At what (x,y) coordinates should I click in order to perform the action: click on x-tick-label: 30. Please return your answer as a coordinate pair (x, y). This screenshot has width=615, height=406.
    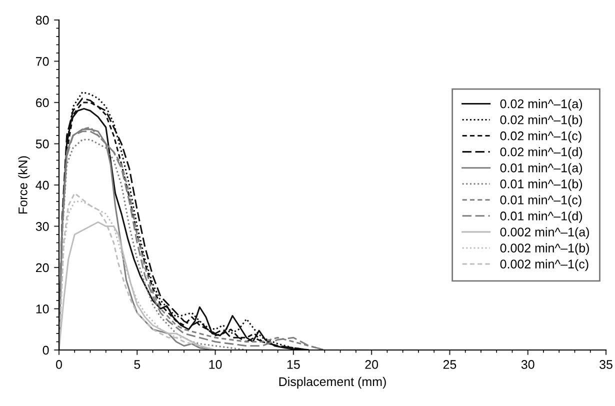
    Looking at the image, I should click on (527, 364).